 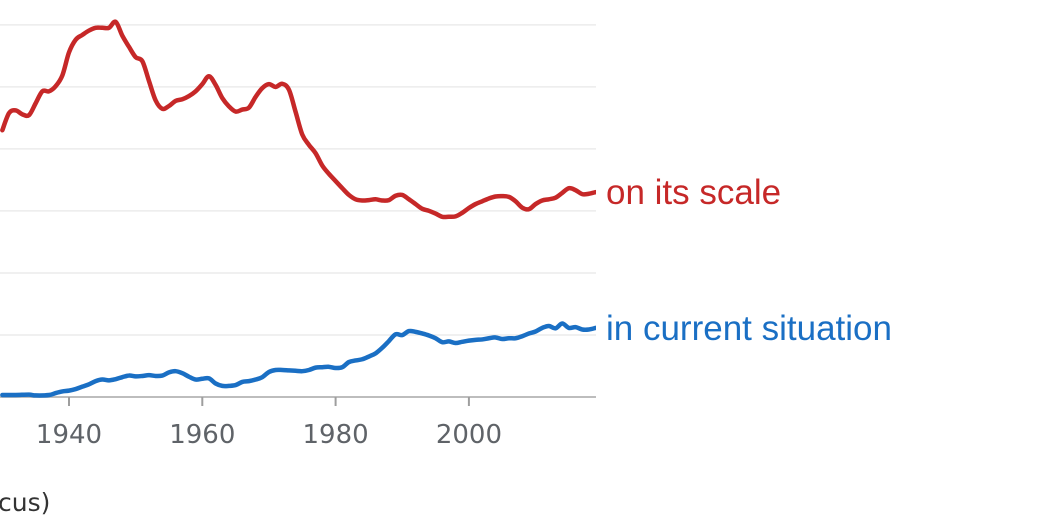 What do you see at coordinates (298, 401) in the screenshot?
I see `x-axis` at bounding box center [298, 401].